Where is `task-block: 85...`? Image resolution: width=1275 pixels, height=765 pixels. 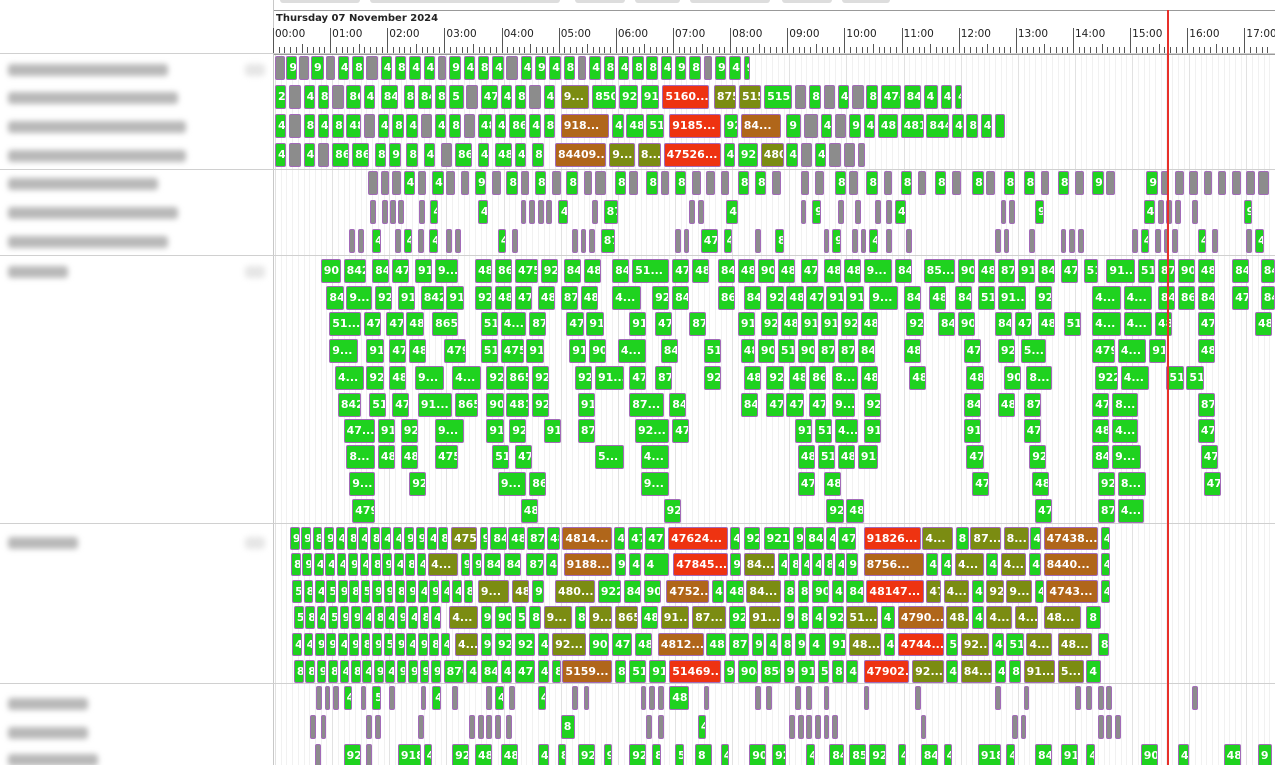
task-block: 85... is located at coordinates (939, 271).